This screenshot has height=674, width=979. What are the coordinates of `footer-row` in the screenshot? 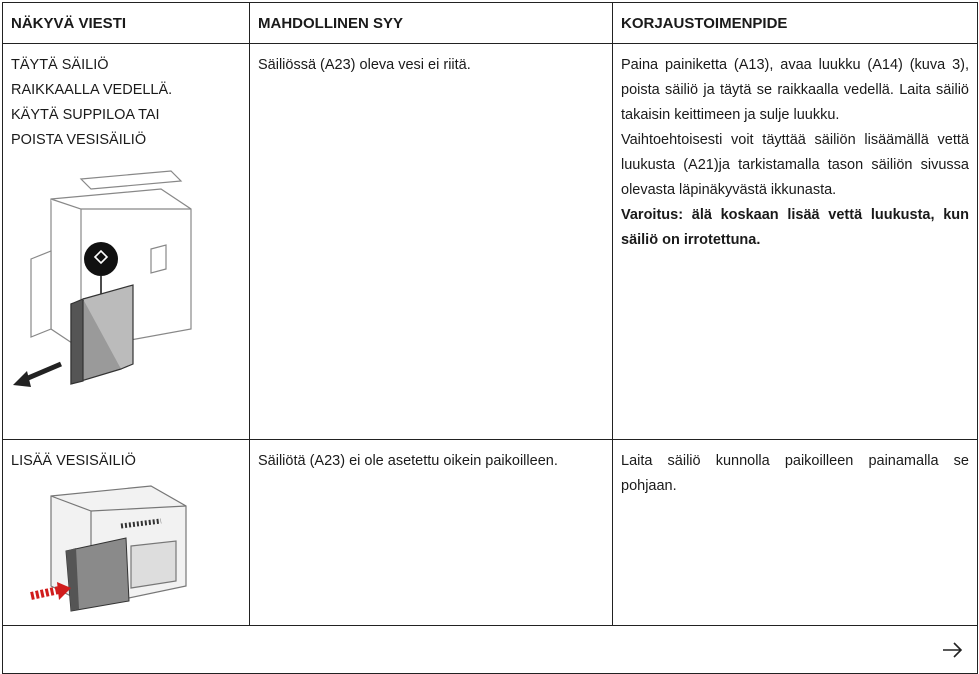 It's located at (490, 649).